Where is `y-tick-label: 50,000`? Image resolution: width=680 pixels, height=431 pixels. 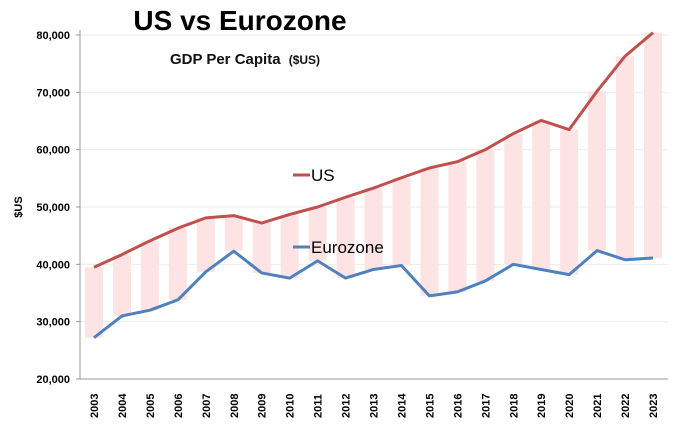
y-tick-label: 50,000 is located at coordinates (53, 208).